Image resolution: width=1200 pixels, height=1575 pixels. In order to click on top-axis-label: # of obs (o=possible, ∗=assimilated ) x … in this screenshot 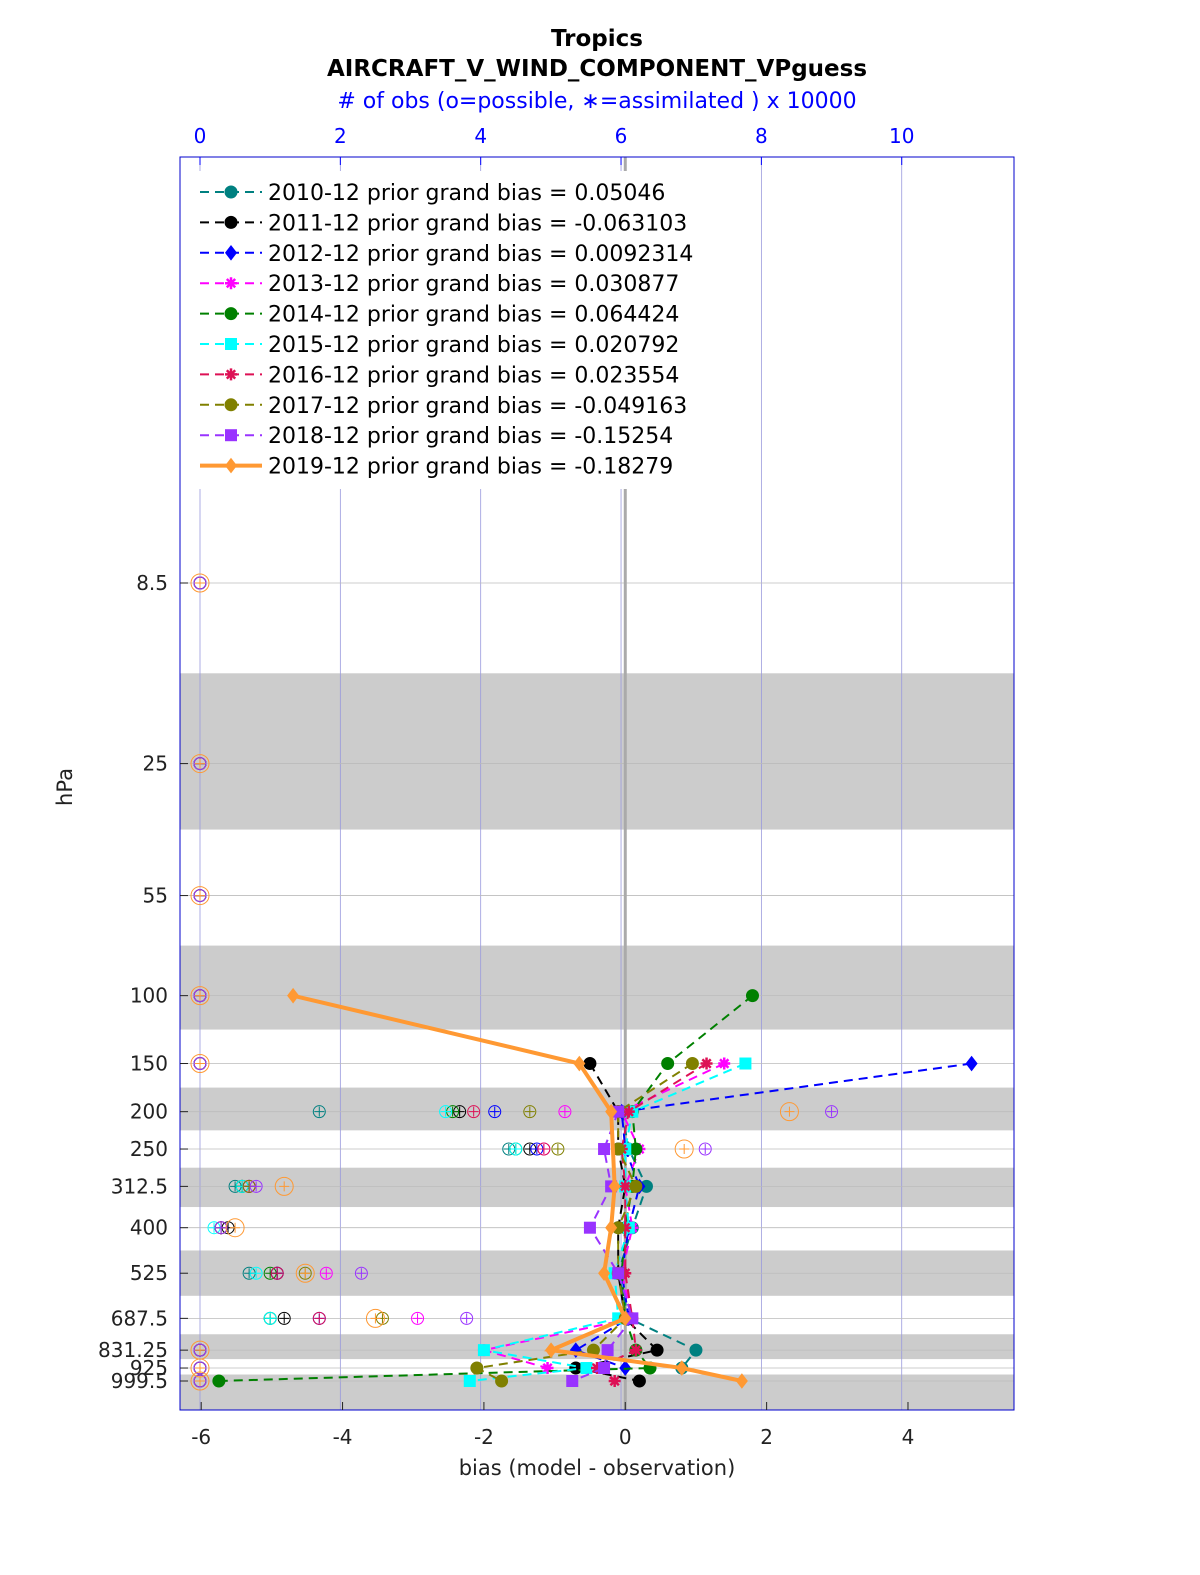, I will do `click(596, 101)`.